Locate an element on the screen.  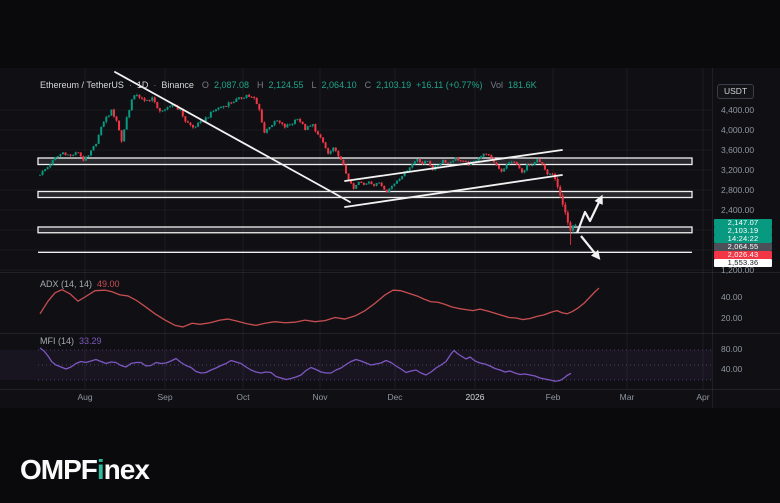
adx-legend: ADX (14, 14) 49.00 is located at coordinates (80, 284).